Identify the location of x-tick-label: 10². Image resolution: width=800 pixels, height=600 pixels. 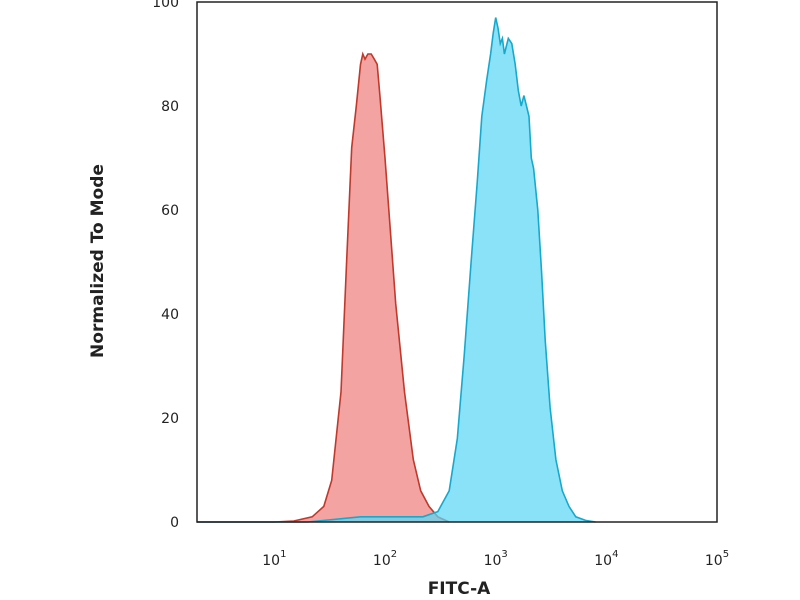
(385, 559).